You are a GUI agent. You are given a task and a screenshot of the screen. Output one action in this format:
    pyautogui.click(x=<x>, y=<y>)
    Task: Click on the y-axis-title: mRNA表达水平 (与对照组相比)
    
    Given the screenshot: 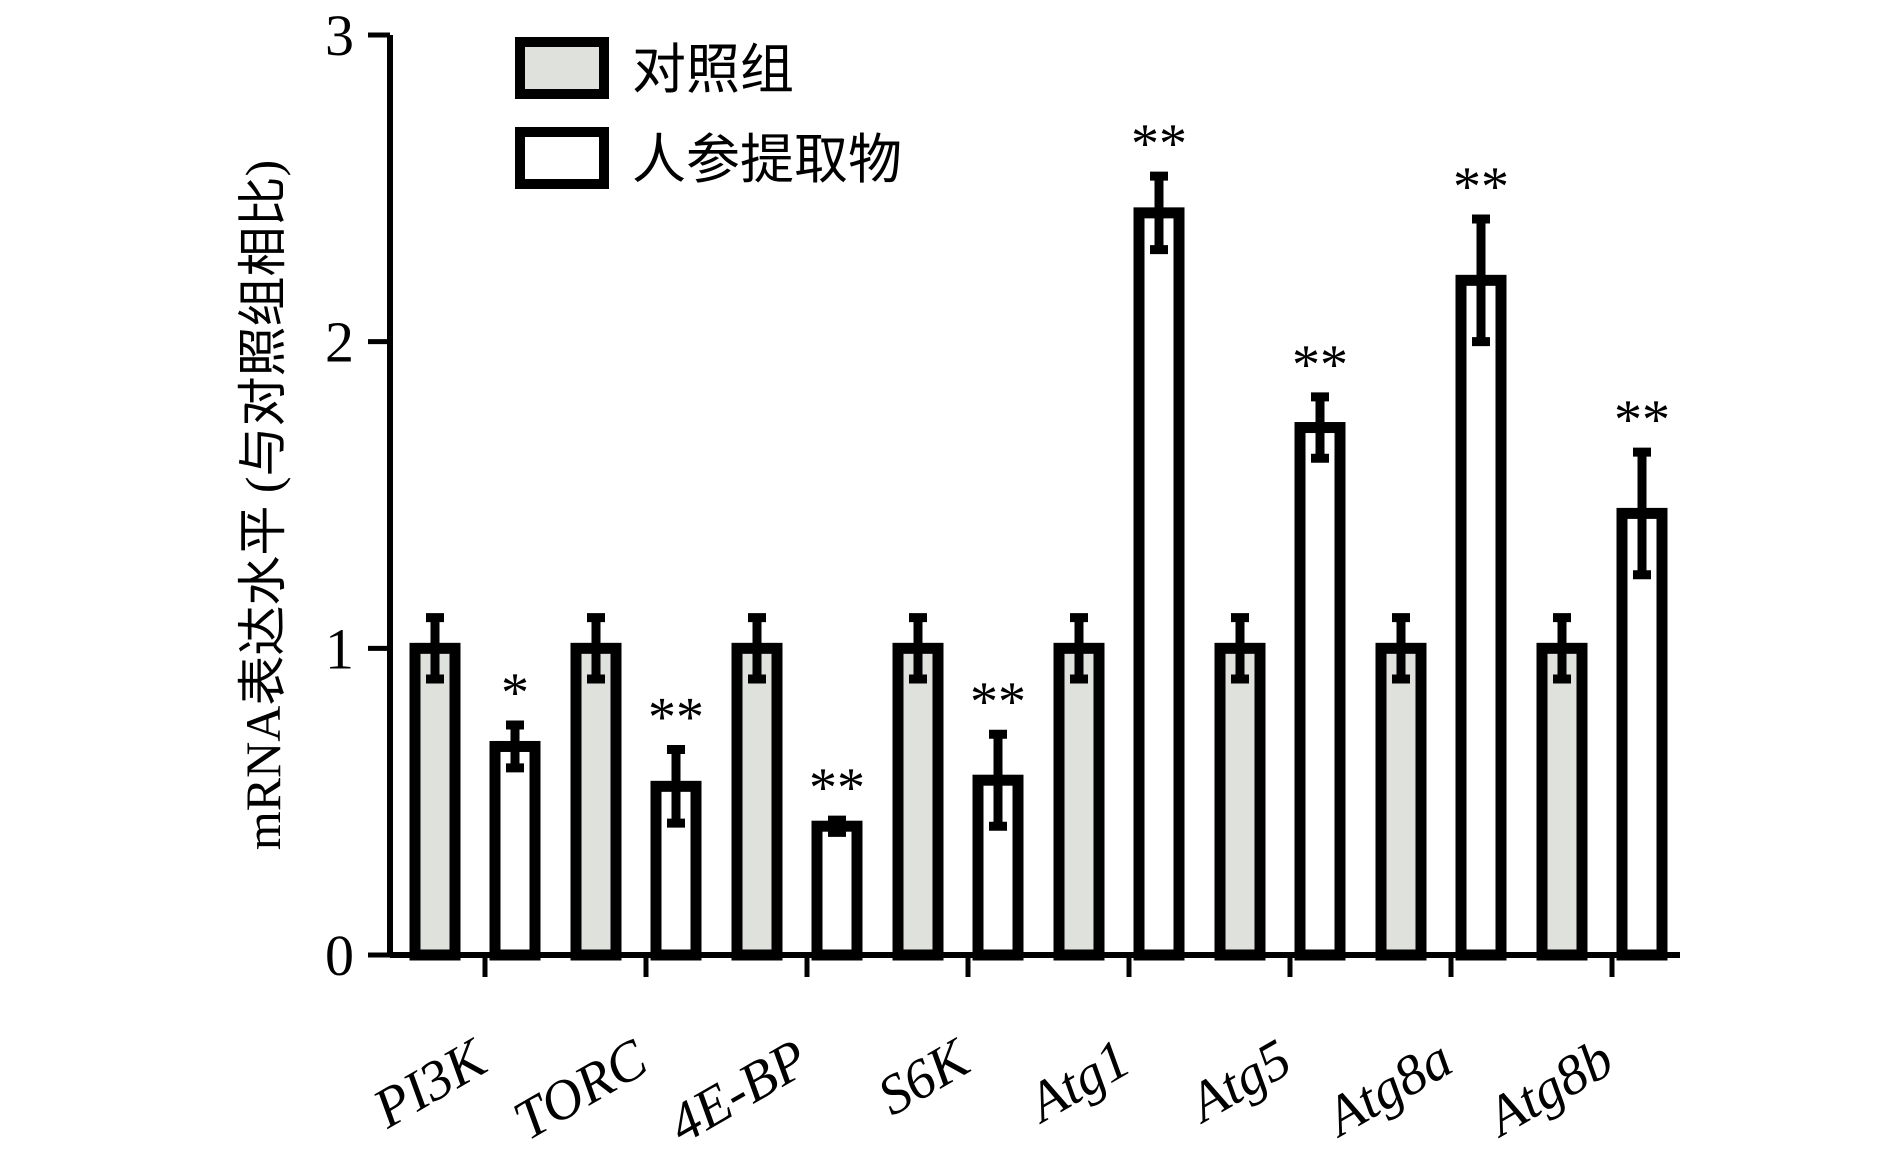 What is the action you would take?
    pyautogui.click(x=263, y=505)
    